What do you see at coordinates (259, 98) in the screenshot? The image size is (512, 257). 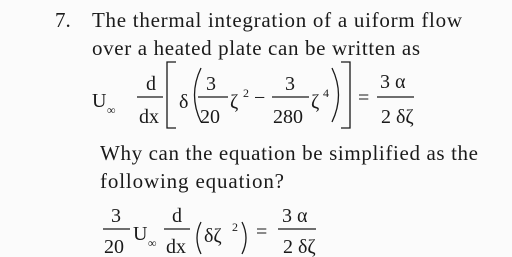 I see `operator: −` at bounding box center [259, 98].